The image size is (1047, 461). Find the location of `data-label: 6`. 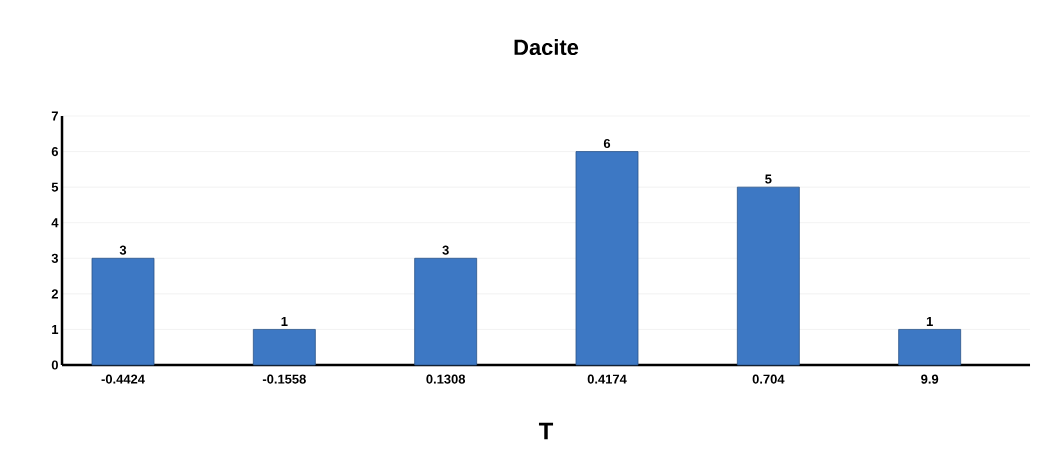

data-label: 6 is located at coordinates (607, 143).